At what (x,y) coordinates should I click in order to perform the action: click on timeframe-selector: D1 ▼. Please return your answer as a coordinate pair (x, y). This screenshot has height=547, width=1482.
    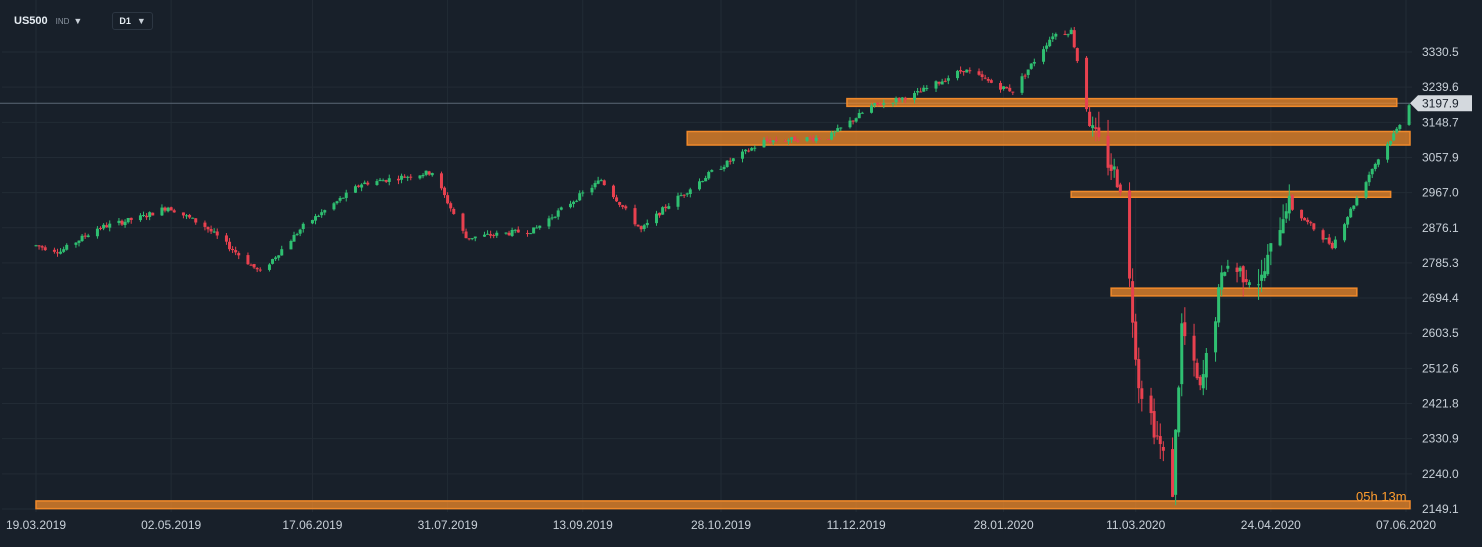
    Looking at the image, I should click on (132, 21).